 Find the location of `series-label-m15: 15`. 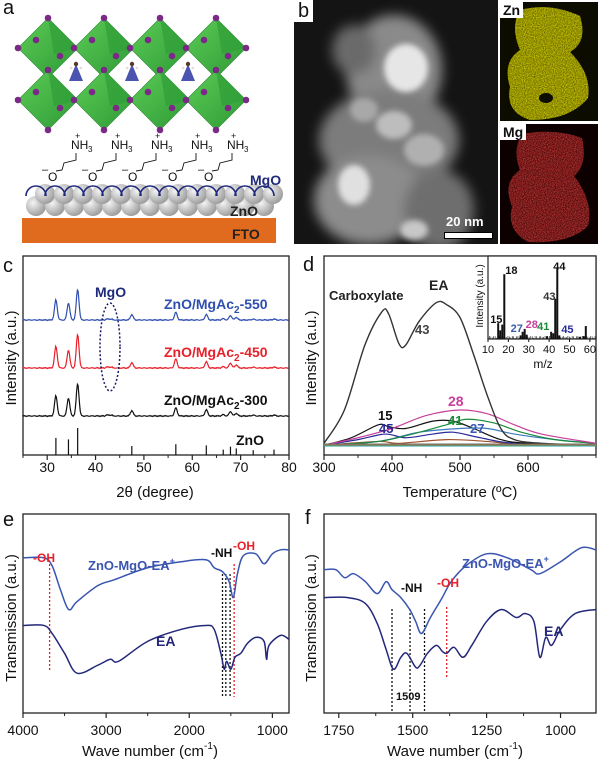

series-label-m15: 15 is located at coordinates (385, 415).